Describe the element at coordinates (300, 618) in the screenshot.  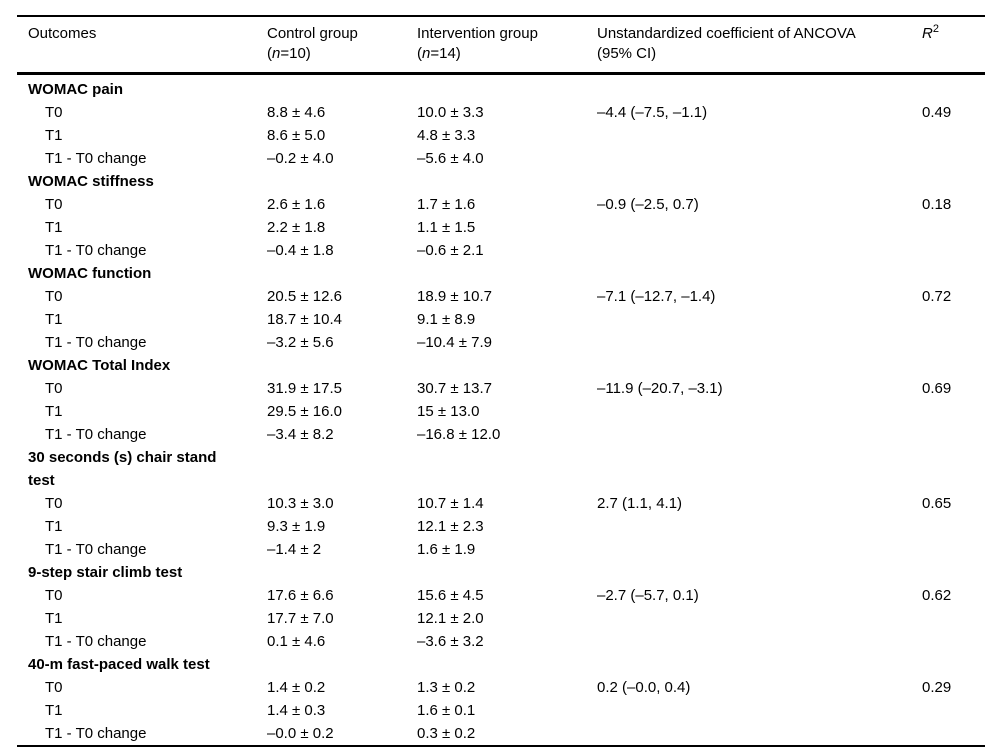
I see `cell-control: 17.7 ± 7.0` at that location.